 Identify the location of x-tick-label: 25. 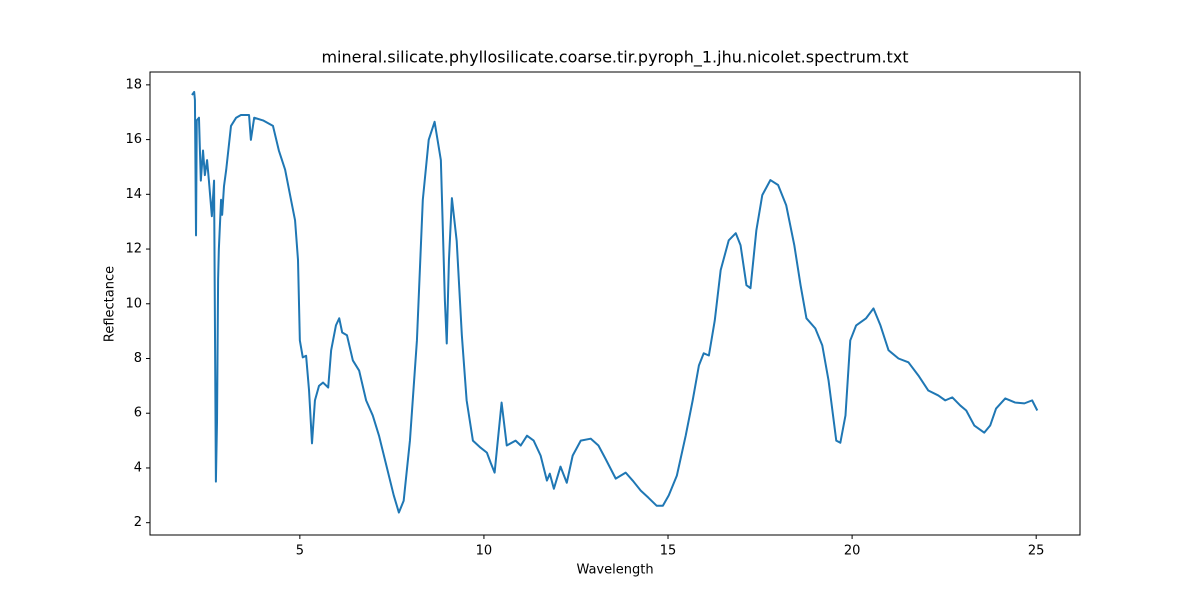
(1036, 551).